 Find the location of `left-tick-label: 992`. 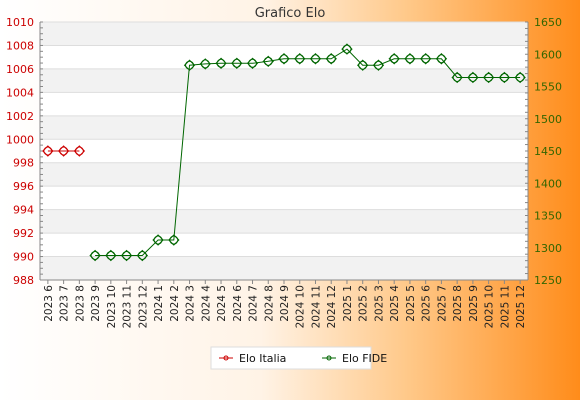

left-tick-label: 992 is located at coordinates (23, 233).